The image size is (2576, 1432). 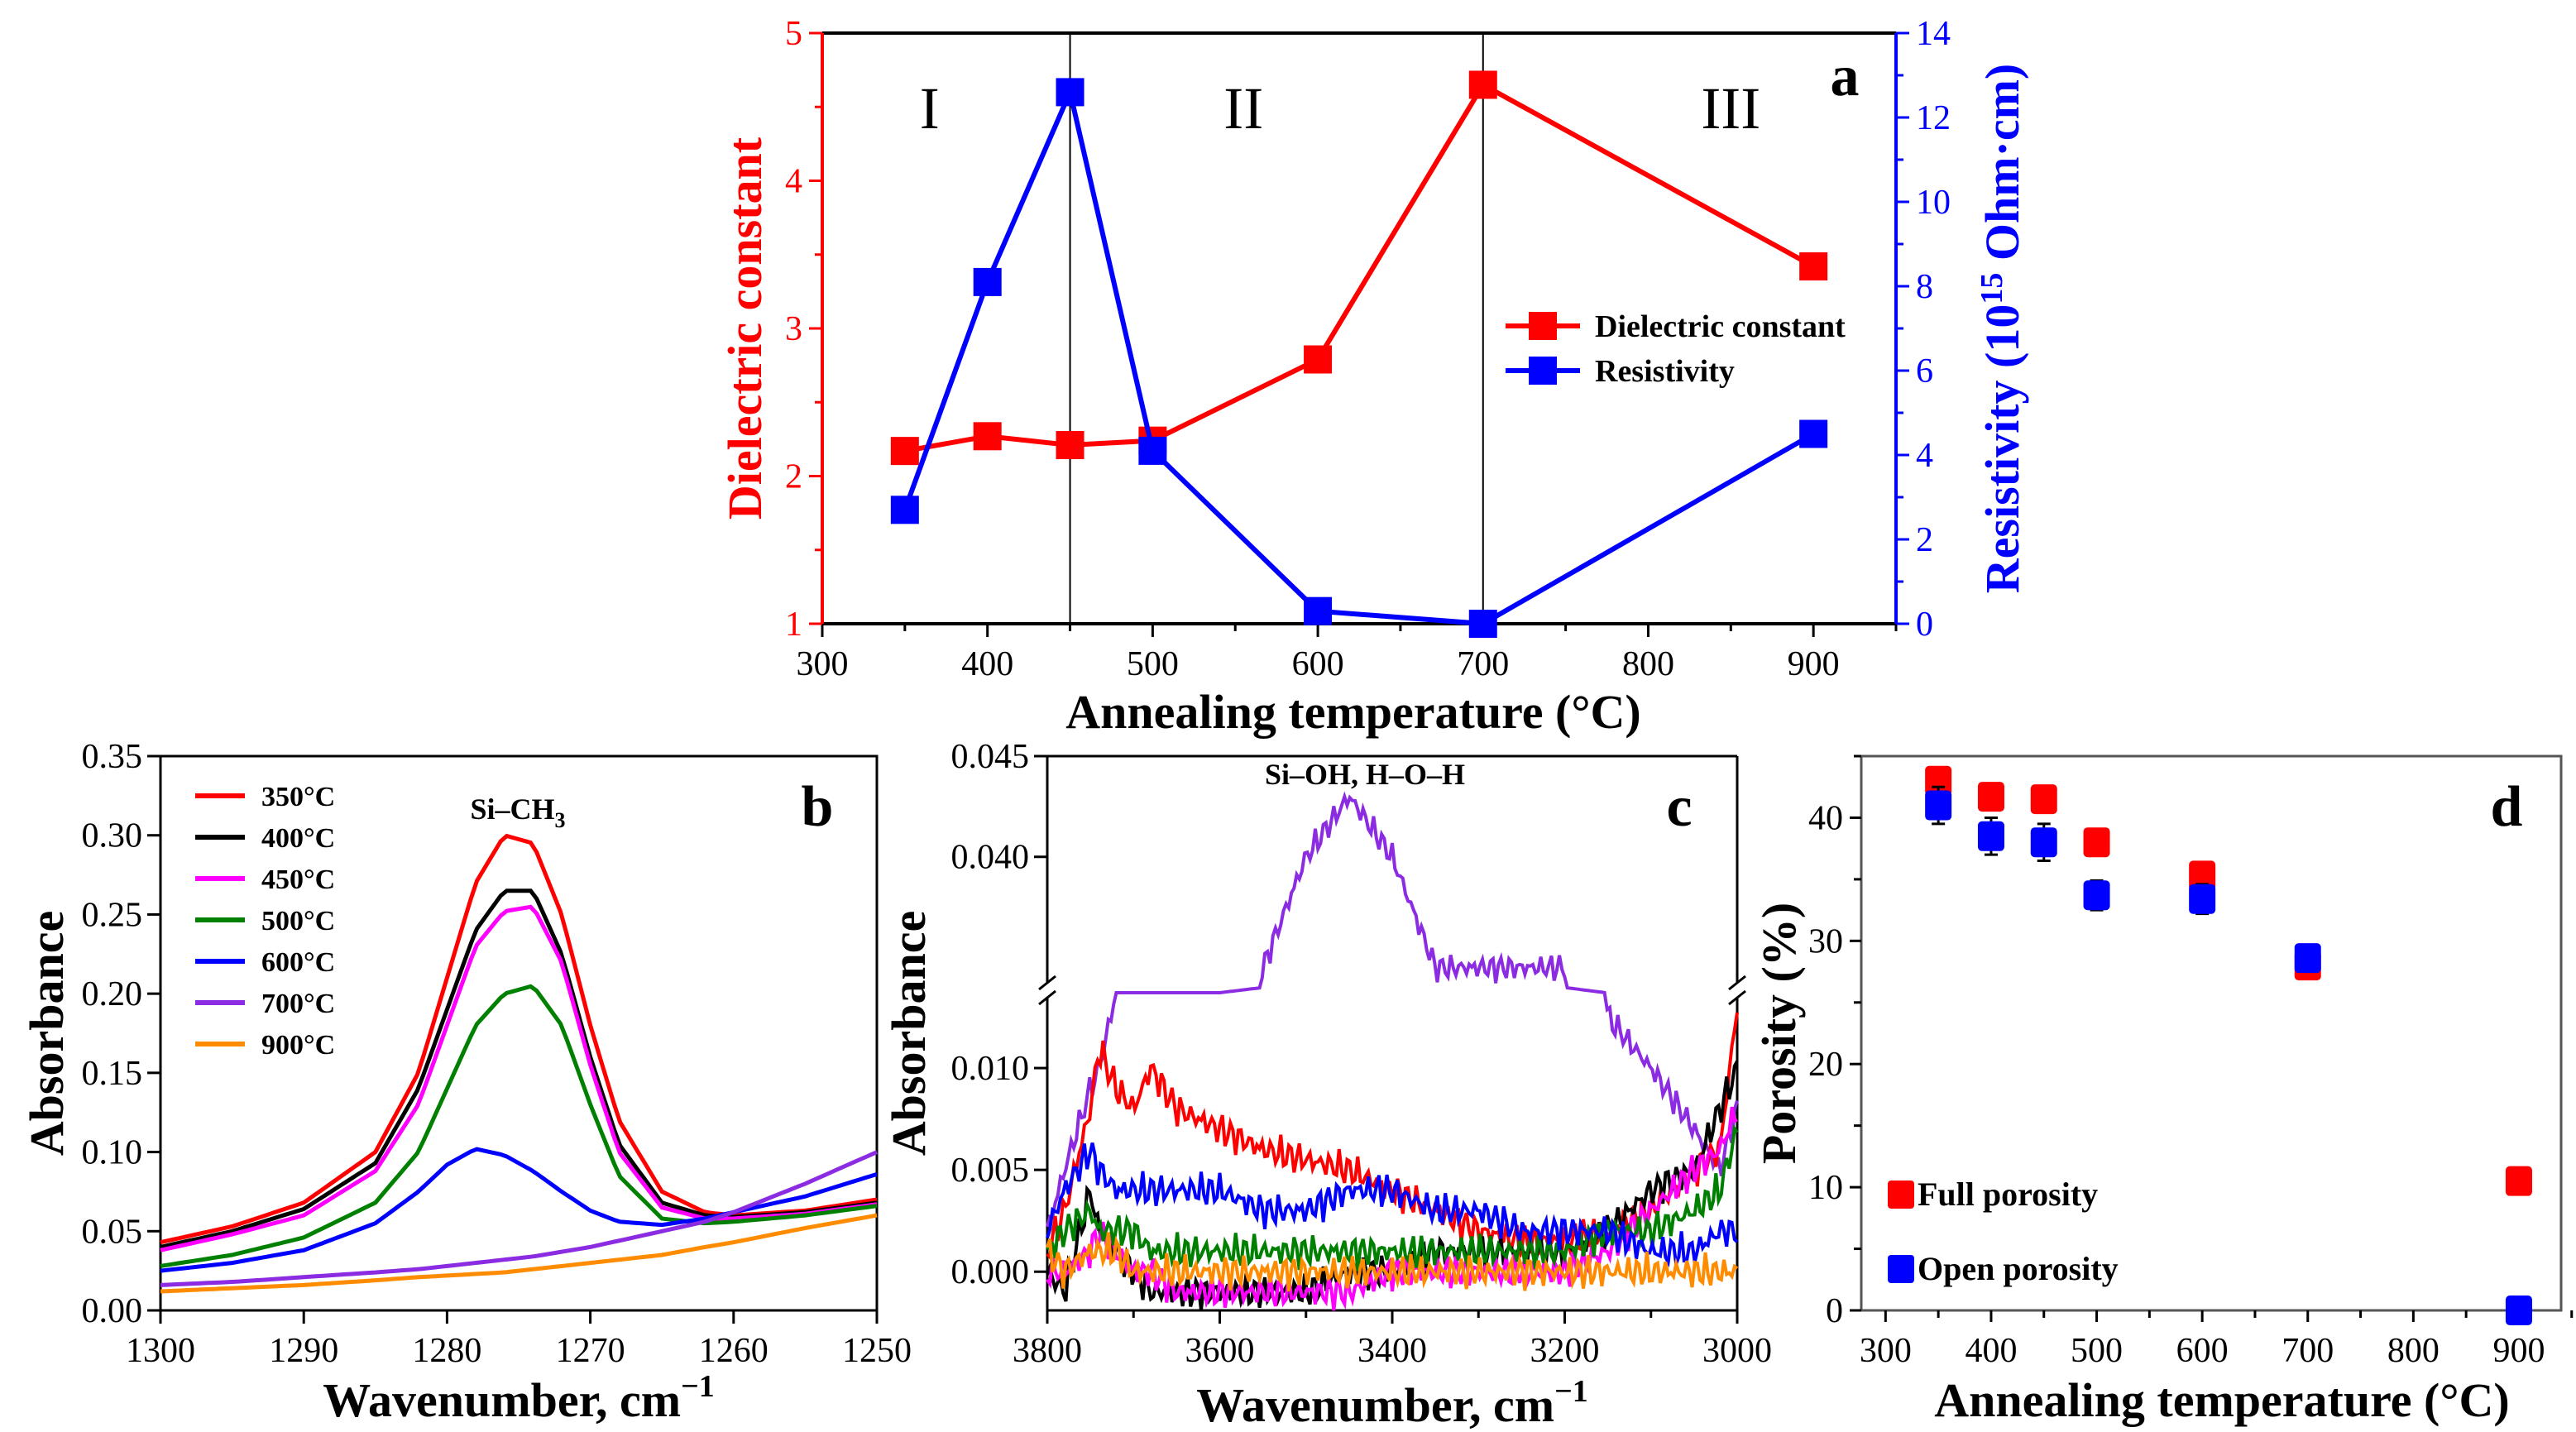 What do you see at coordinates (447, 1351) in the screenshot?
I see `x-tick-label: 1280` at bounding box center [447, 1351].